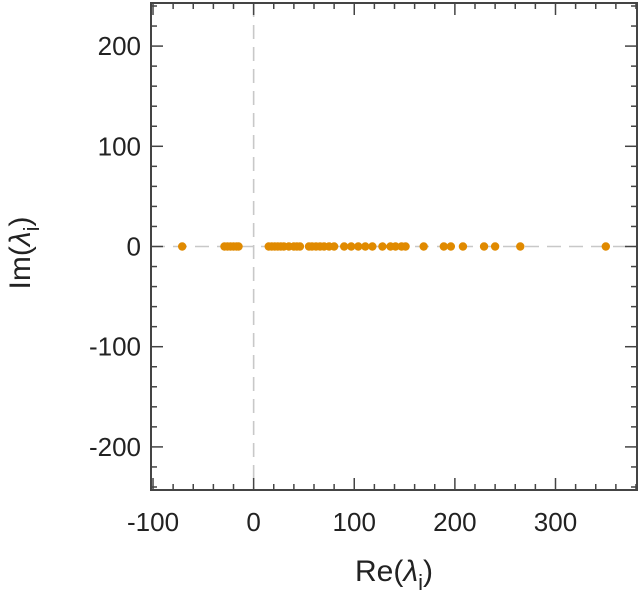 This screenshot has width=641, height=600. What do you see at coordinates (20, 222) in the screenshot?
I see `y-axis-title-suffix: )` at bounding box center [20, 222].